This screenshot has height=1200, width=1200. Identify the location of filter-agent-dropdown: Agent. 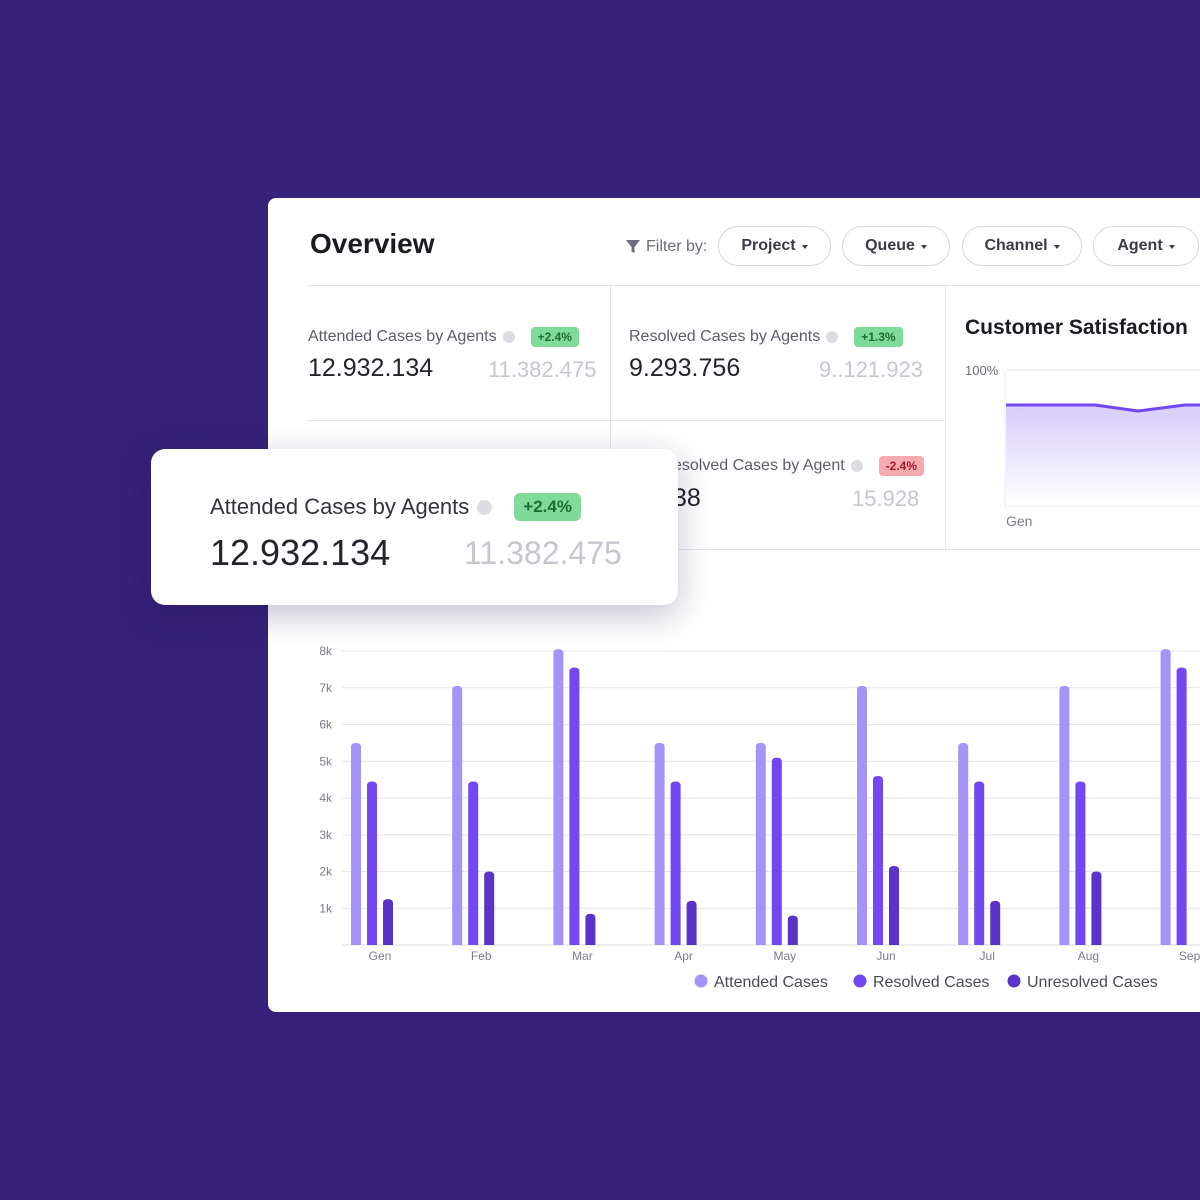
(1146, 246).